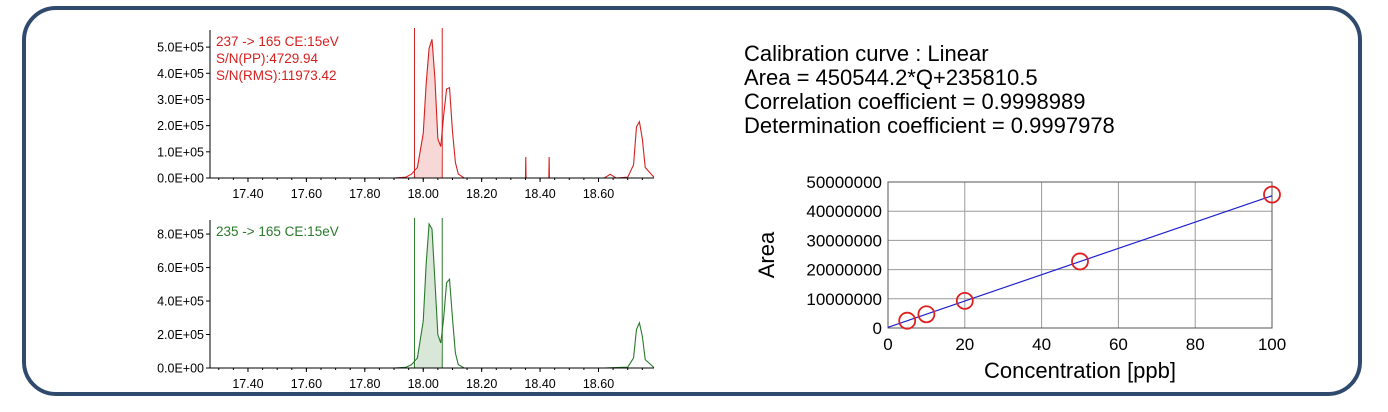 This screenshot has height=412, width=1388. Describe the element at coordinates (1080, 370) in the screenshot. I see `x-axis-title: Concentration [ppb]` at that location.